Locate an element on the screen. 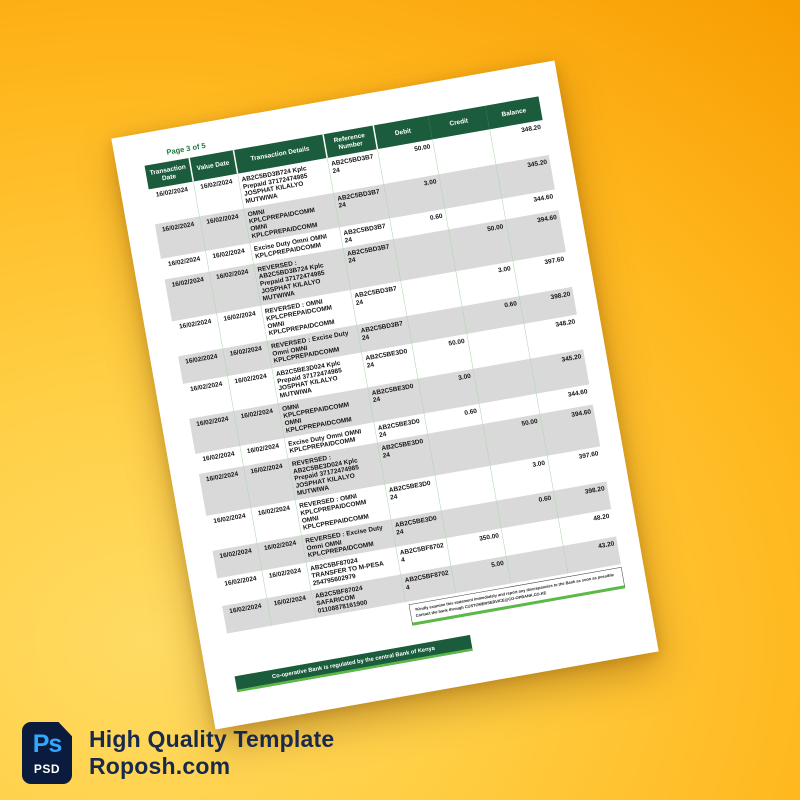  caption-title: High Quality Template is located at coordinates (212, 738).